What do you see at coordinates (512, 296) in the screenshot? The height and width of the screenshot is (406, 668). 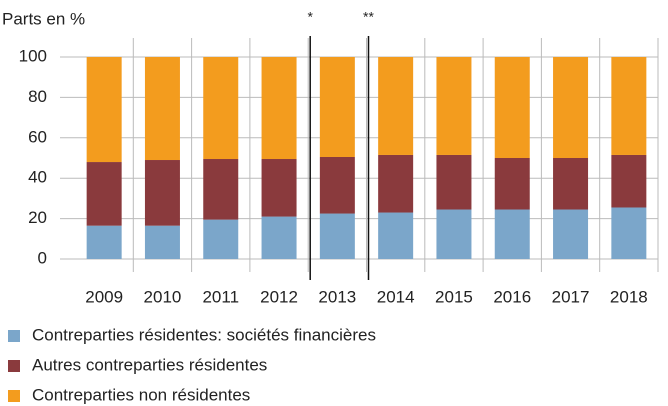 I see `x-tick-label: 2016` at bounding box center [512, 296].